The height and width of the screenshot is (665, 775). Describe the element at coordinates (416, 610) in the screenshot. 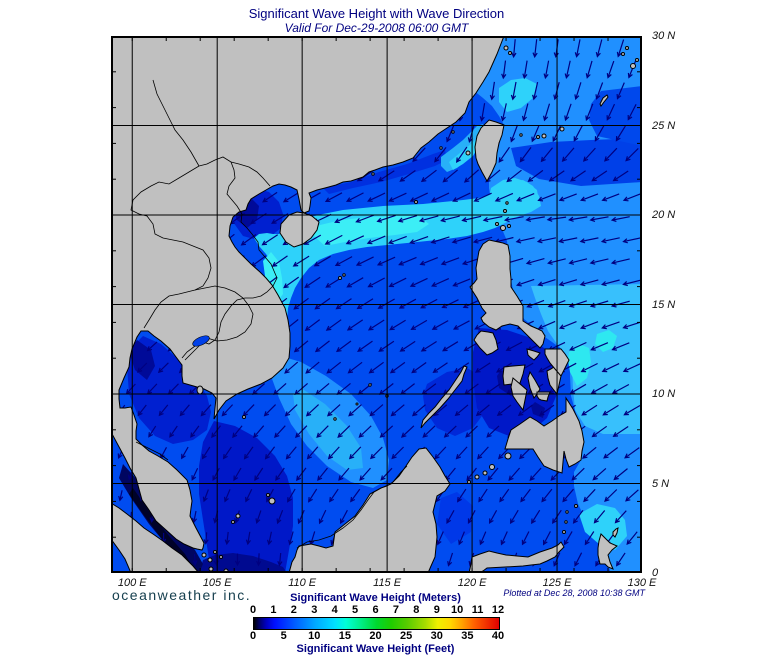

I see `meters-tick-label: 8` at that location.